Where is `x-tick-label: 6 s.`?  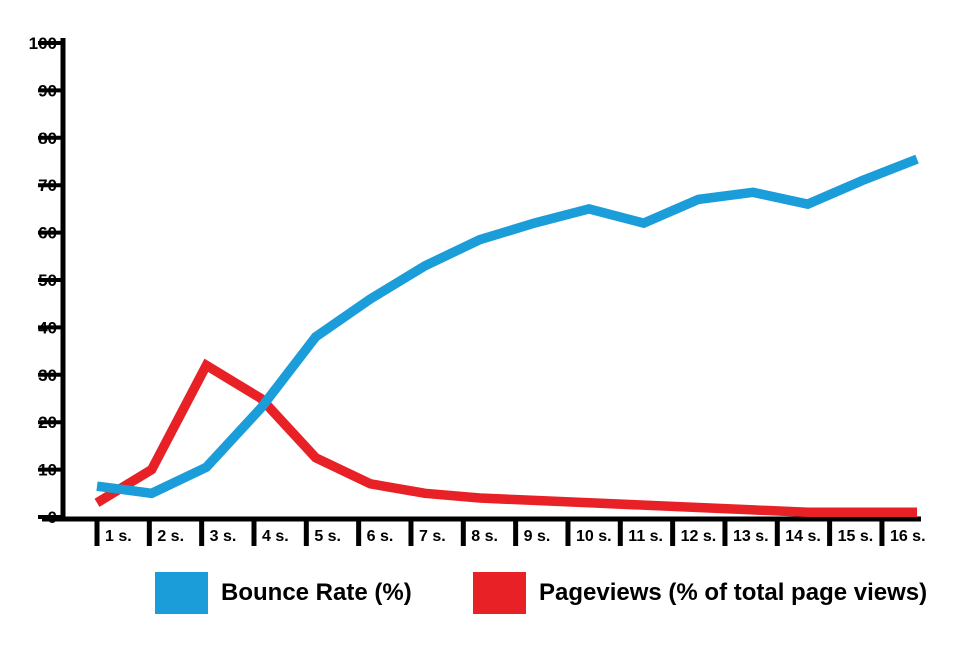
x-tick-label: 6 s. is located at coordinates (380, 536).